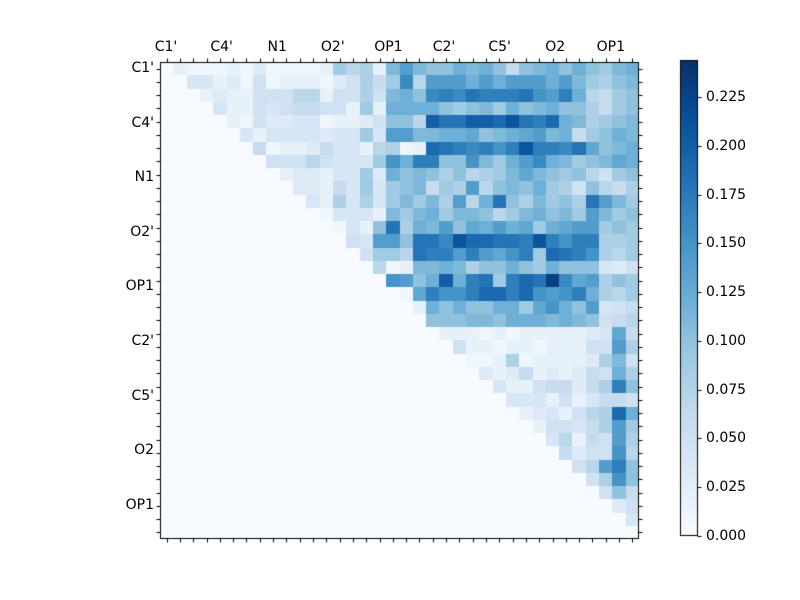 The height and width of the screenshot is (600, 800). What do you see at coordinates (142, 122) in the screenshot?
I see `y-axis-tick-label: C4'` at bounding box center [142, 122].